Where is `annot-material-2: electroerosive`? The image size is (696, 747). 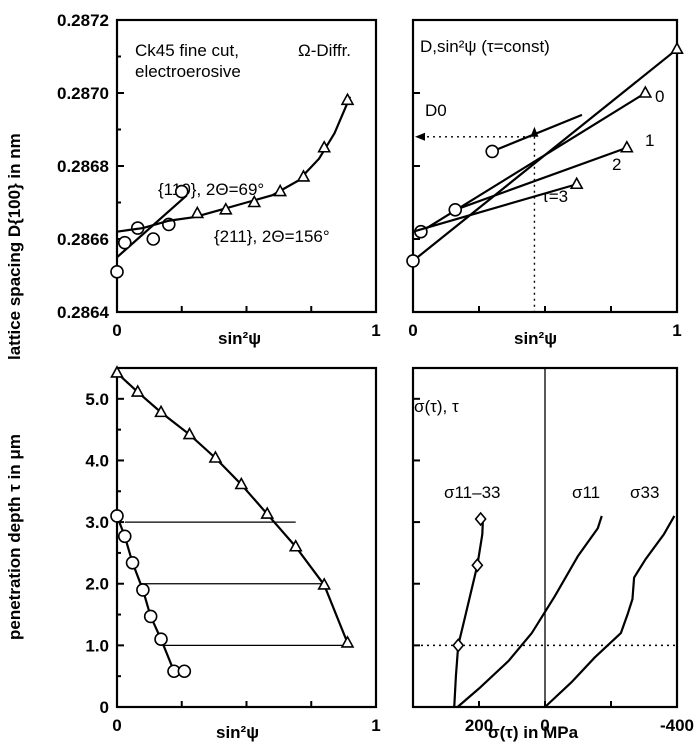 annot-material-2: electroerosive is located at coordinates (188, 71).